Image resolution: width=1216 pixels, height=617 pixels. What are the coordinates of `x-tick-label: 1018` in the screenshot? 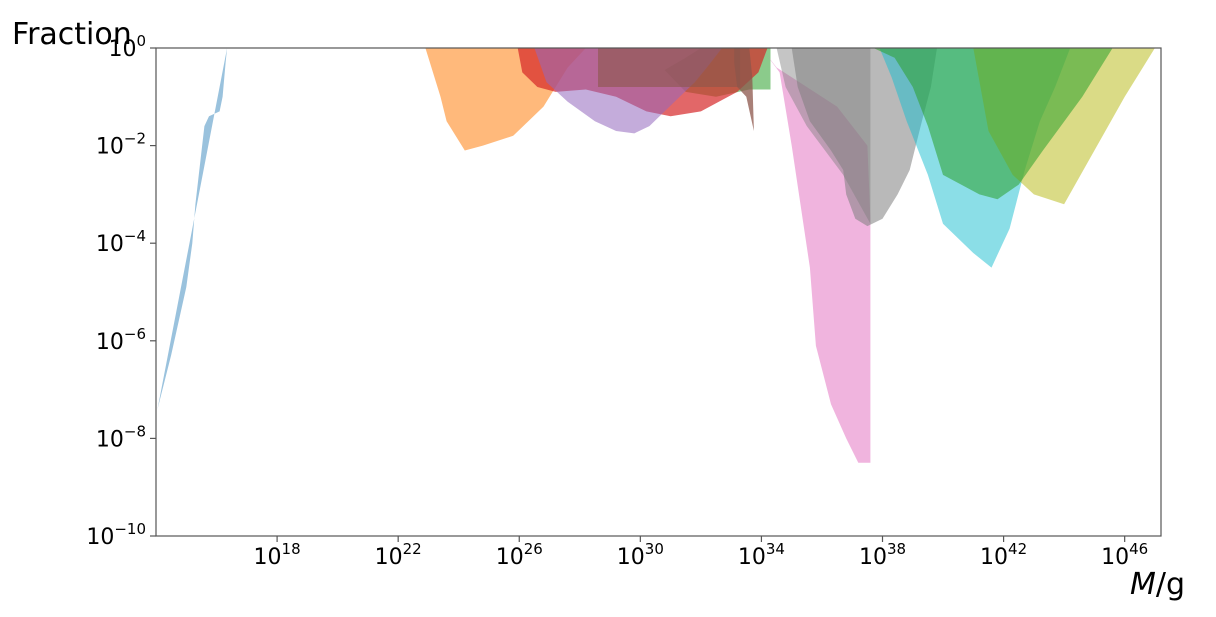 It's located at (277, 555).